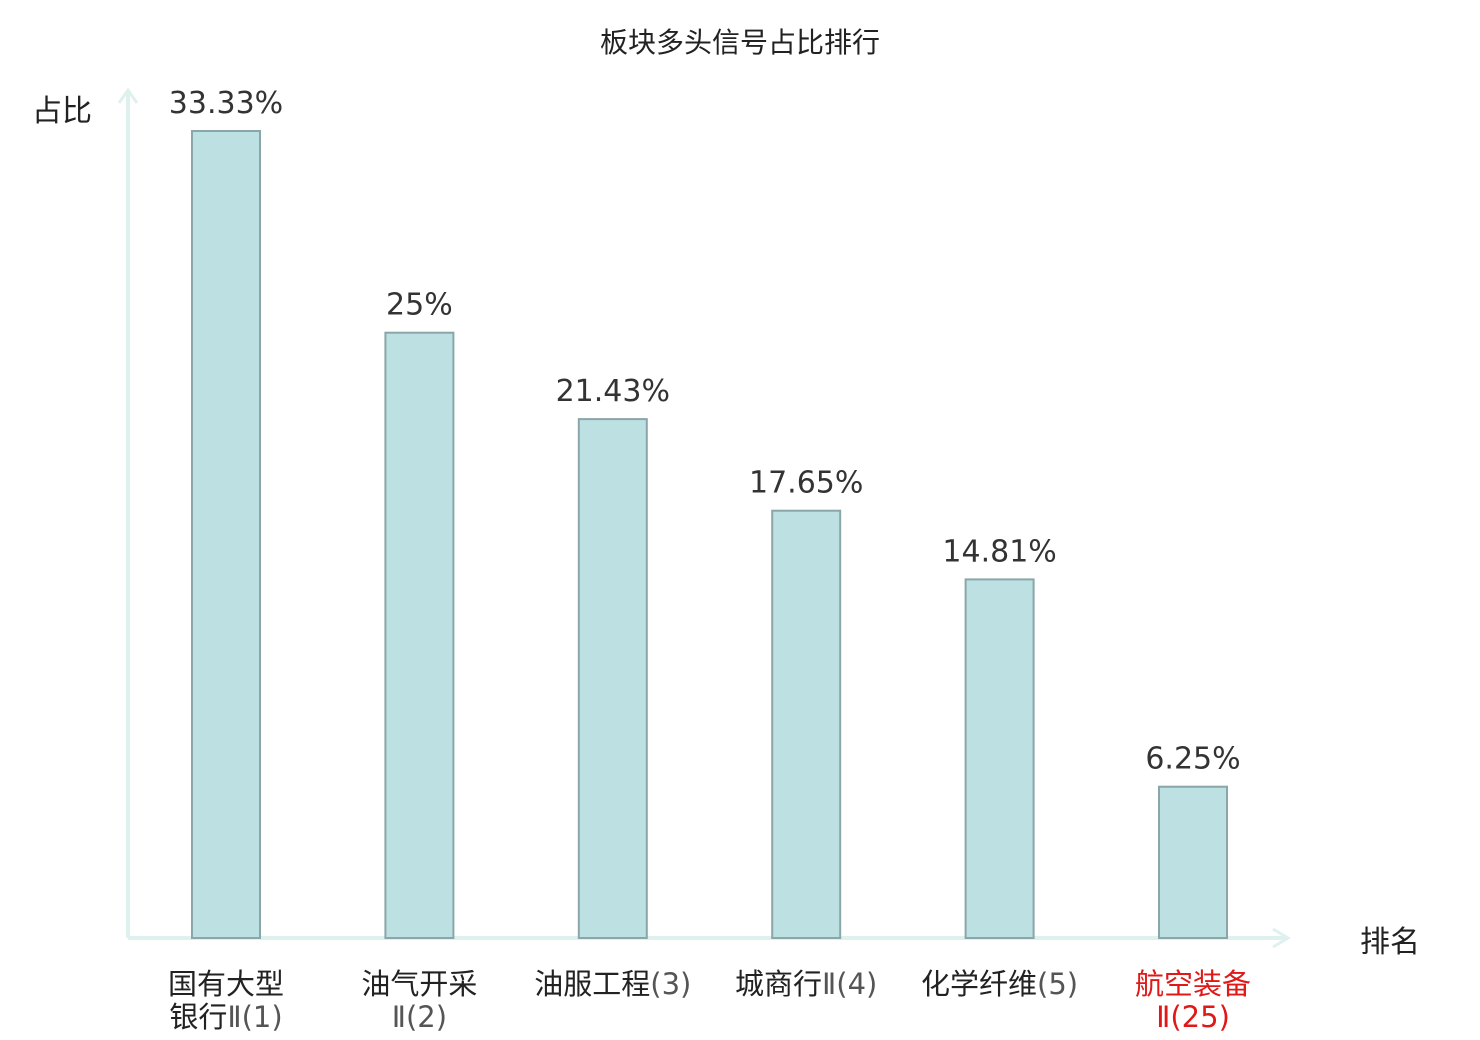 The image size is (1480, 1040). I want to click on x-tick-label: 航空装备, so click(1193, 984).